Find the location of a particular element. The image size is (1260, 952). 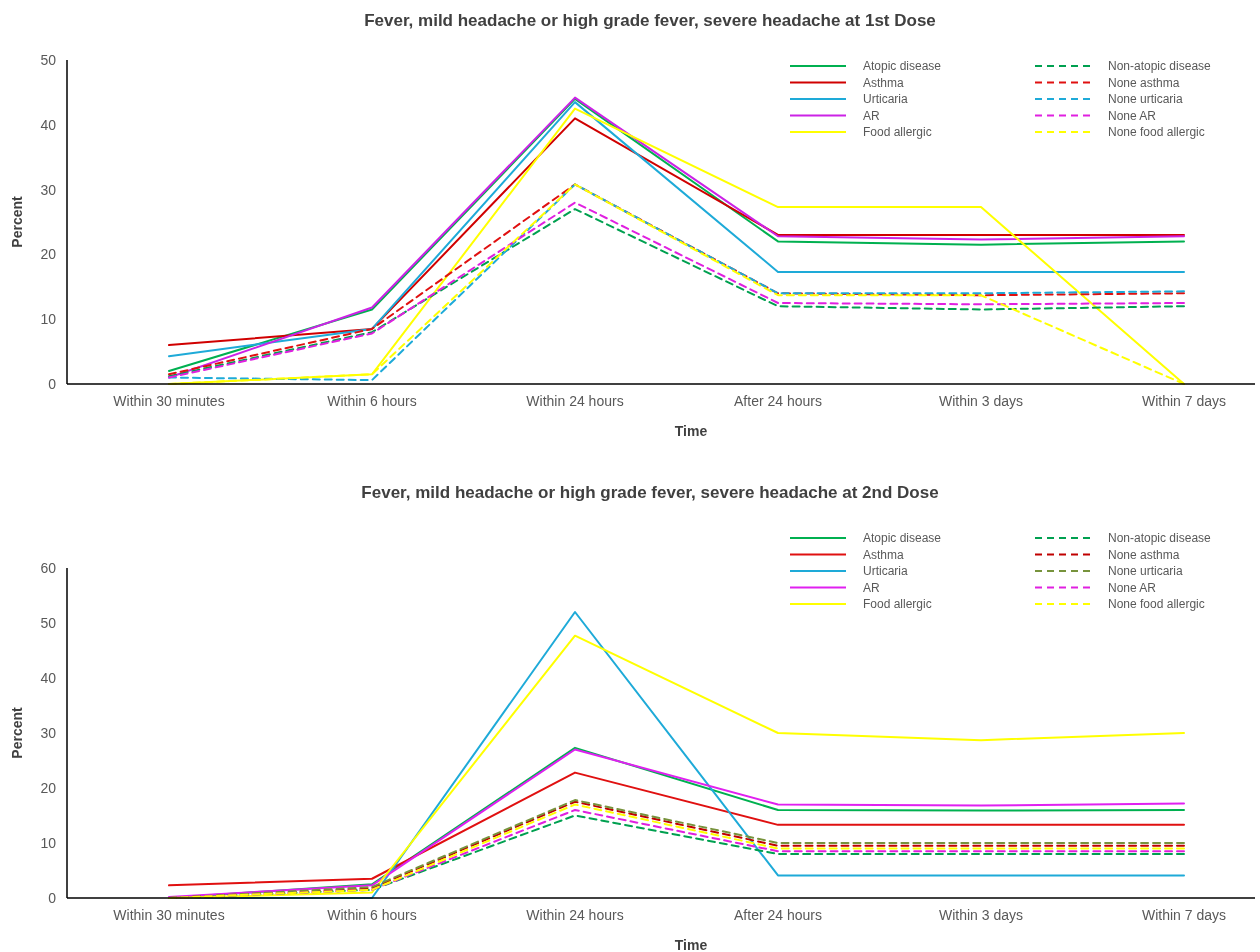

line-series is located at coordinates (676, 829).